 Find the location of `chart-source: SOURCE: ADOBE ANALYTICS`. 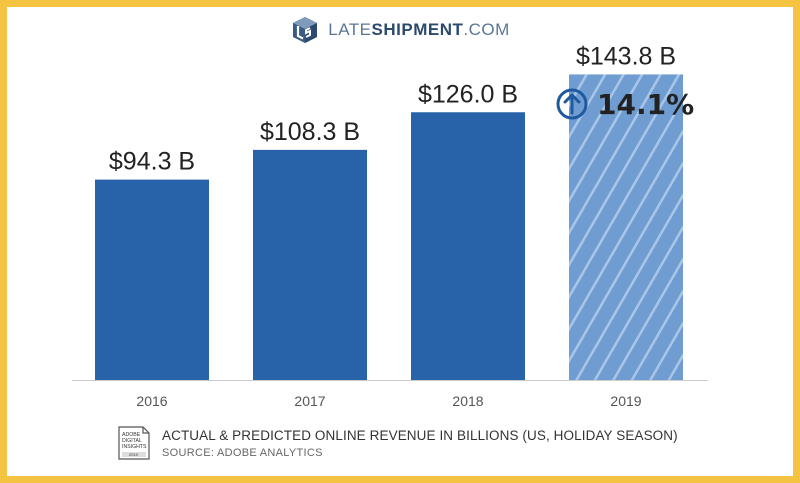

chart-source: SOURCE: ADOBE ANALYTICS is located at coordinates (242, 453).